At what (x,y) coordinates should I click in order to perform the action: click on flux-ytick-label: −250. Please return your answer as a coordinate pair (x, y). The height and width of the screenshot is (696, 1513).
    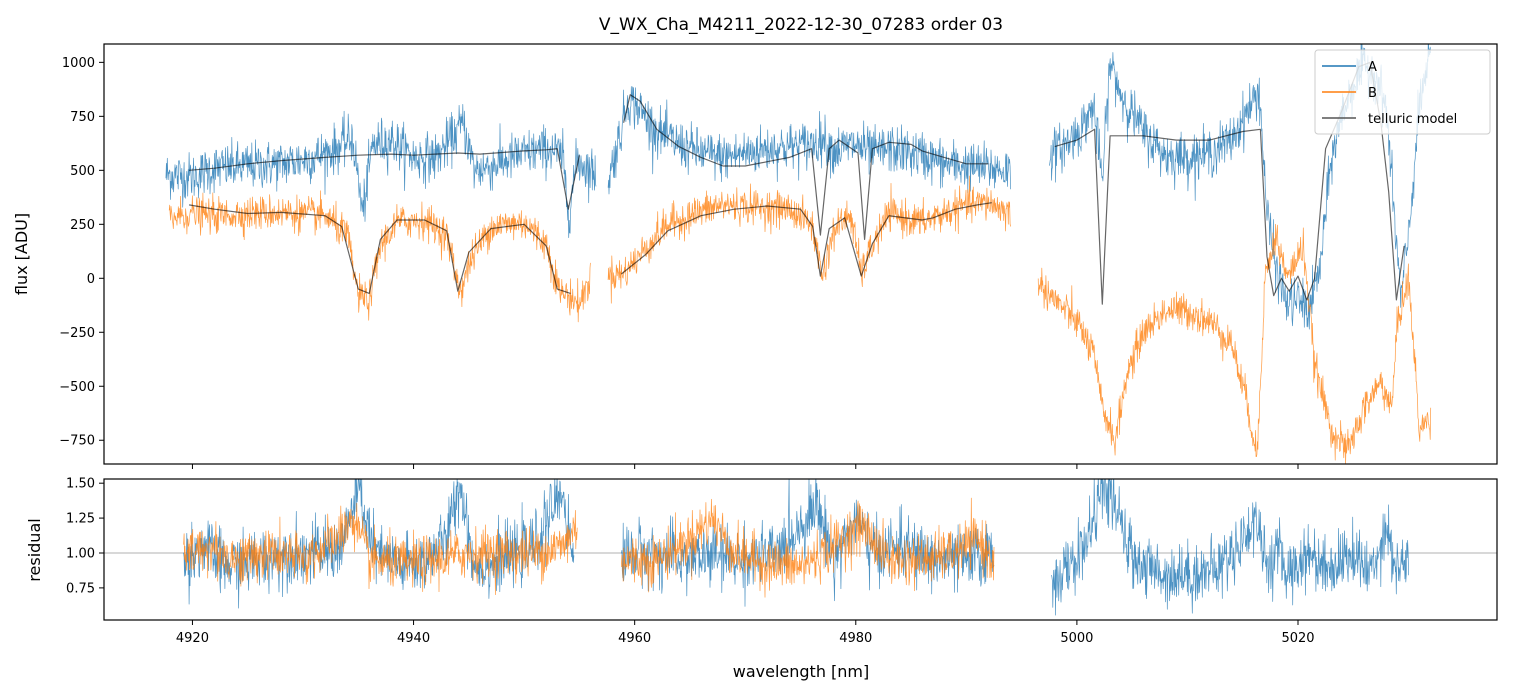
    Looking at the image, I should click on (77, 333).